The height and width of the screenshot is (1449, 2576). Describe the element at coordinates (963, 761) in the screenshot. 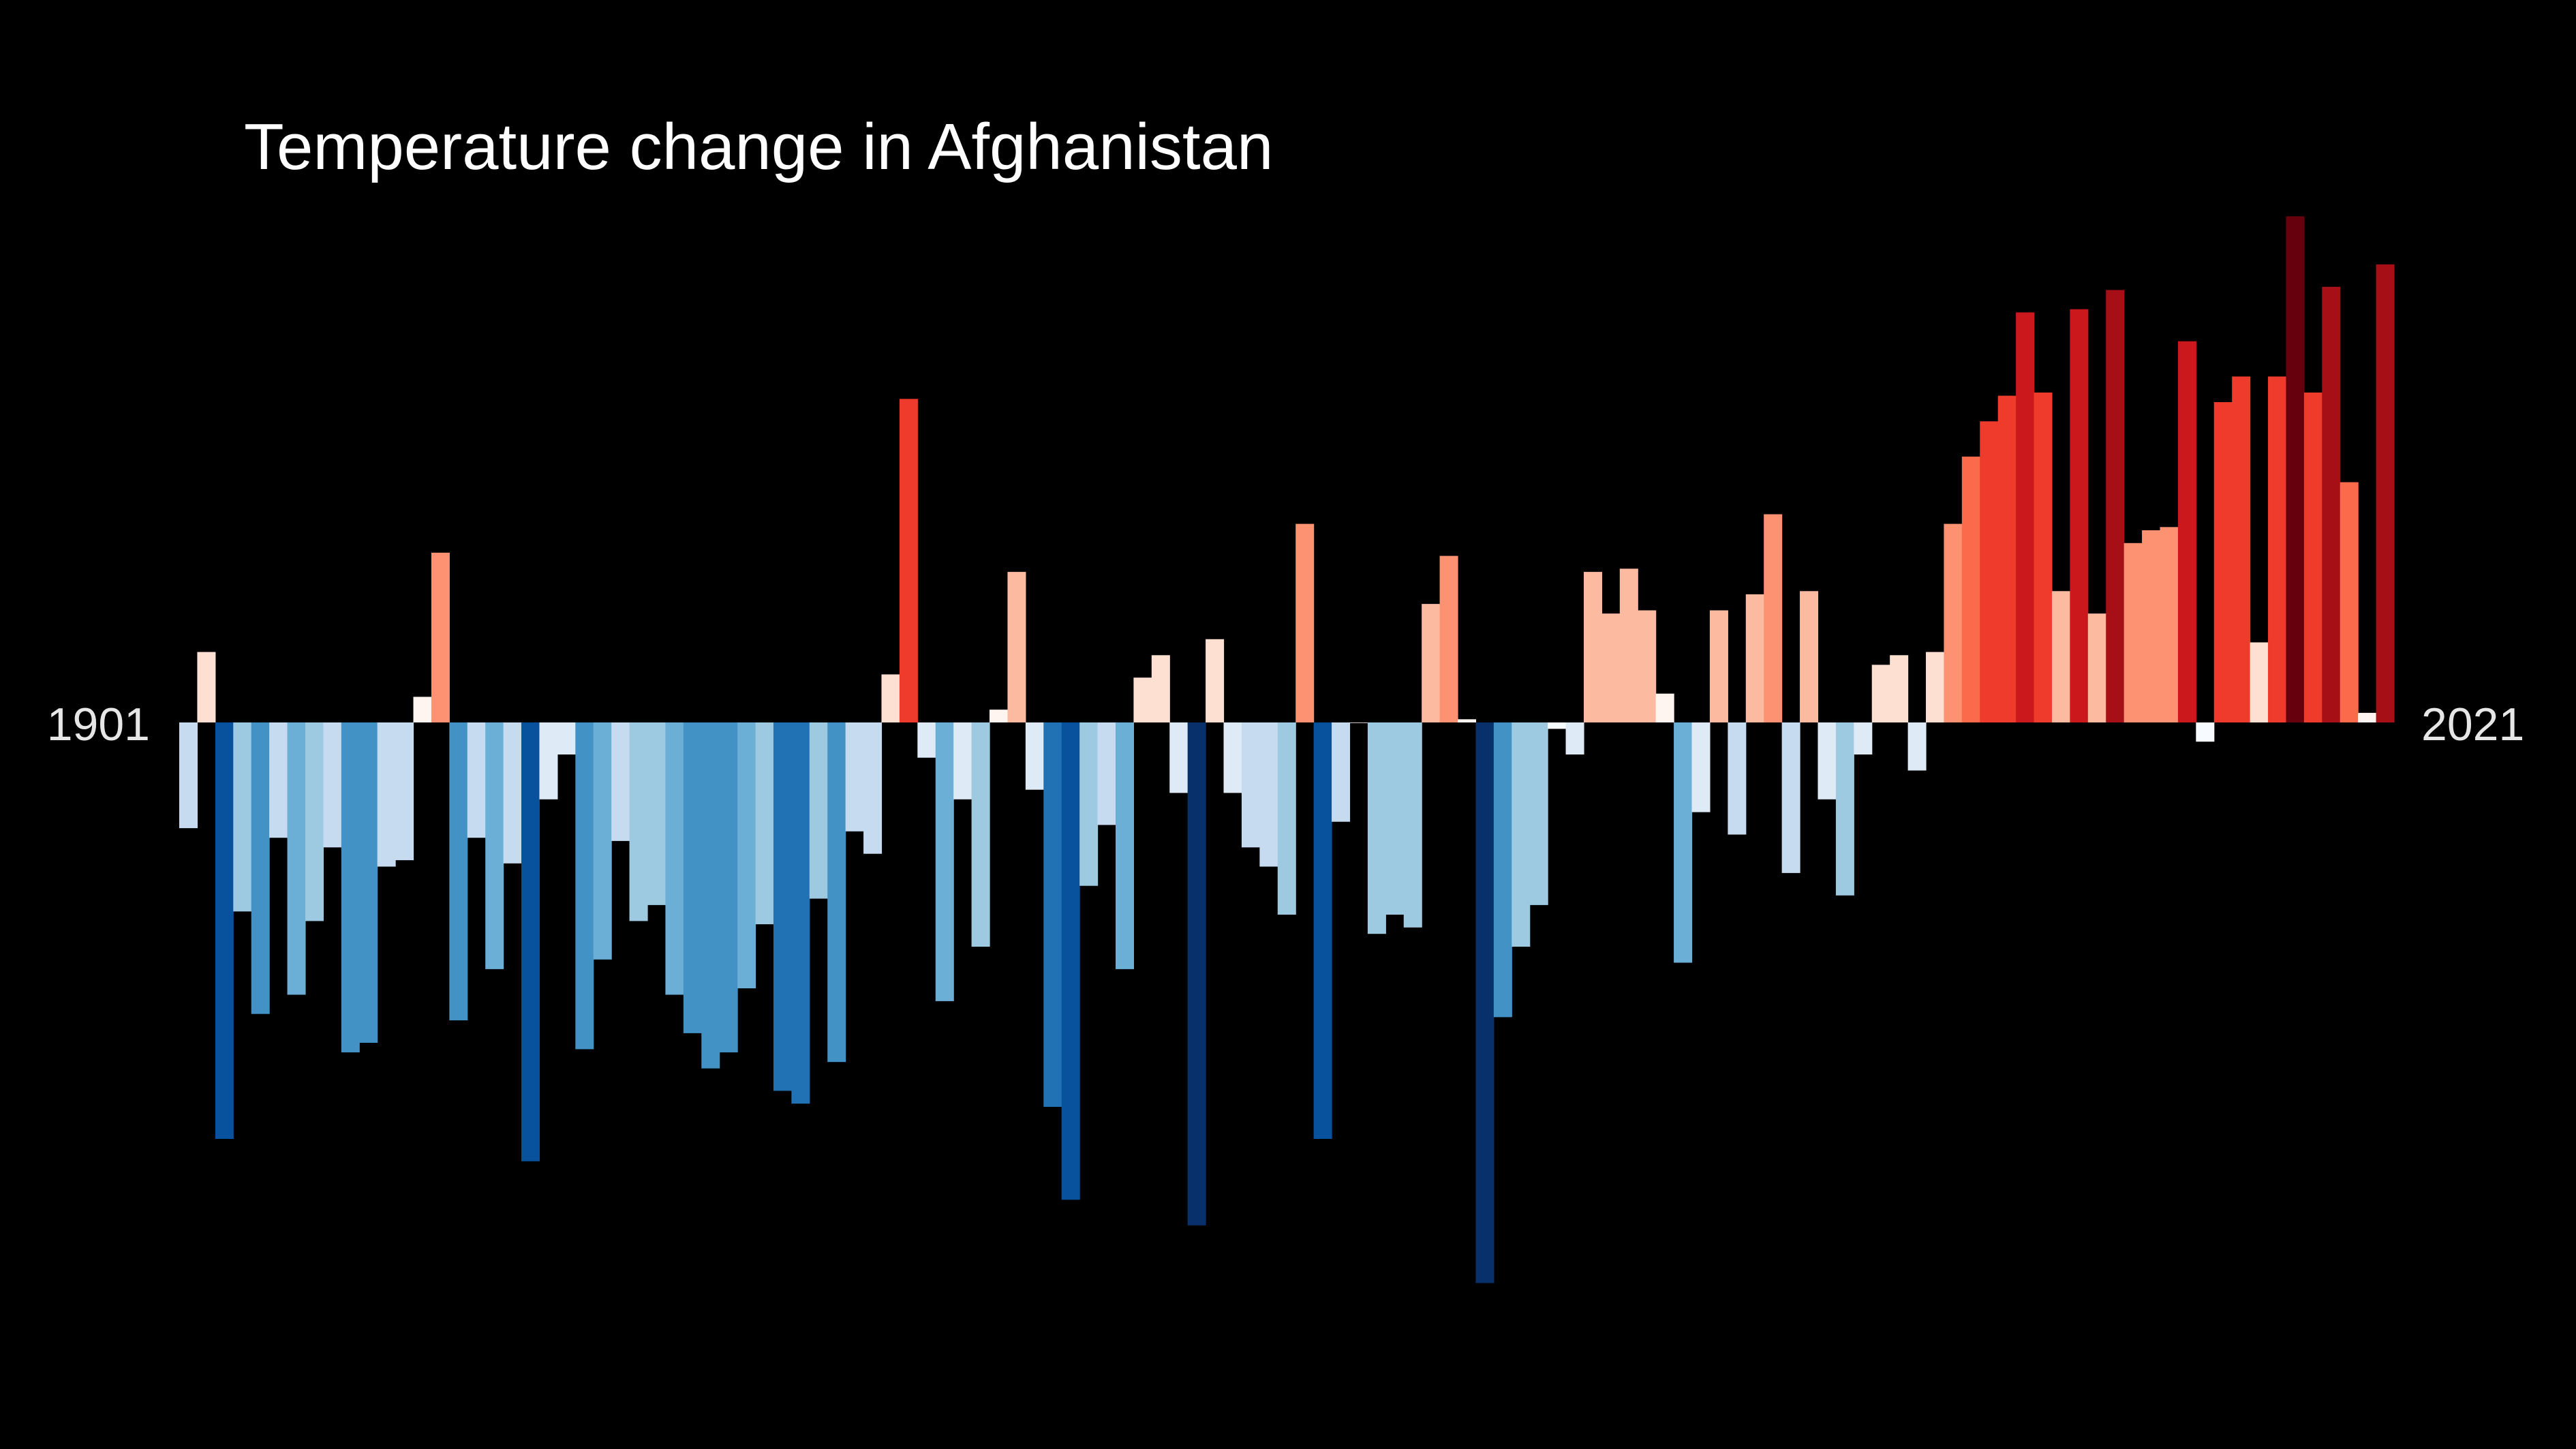

I see `bar-1944` at that location.